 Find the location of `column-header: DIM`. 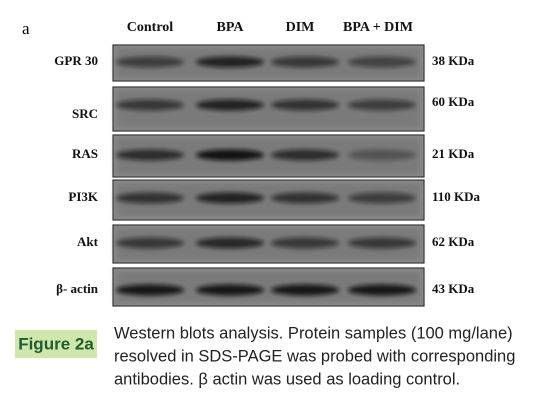

column-header: DIM is located at coordinates (300, 27).